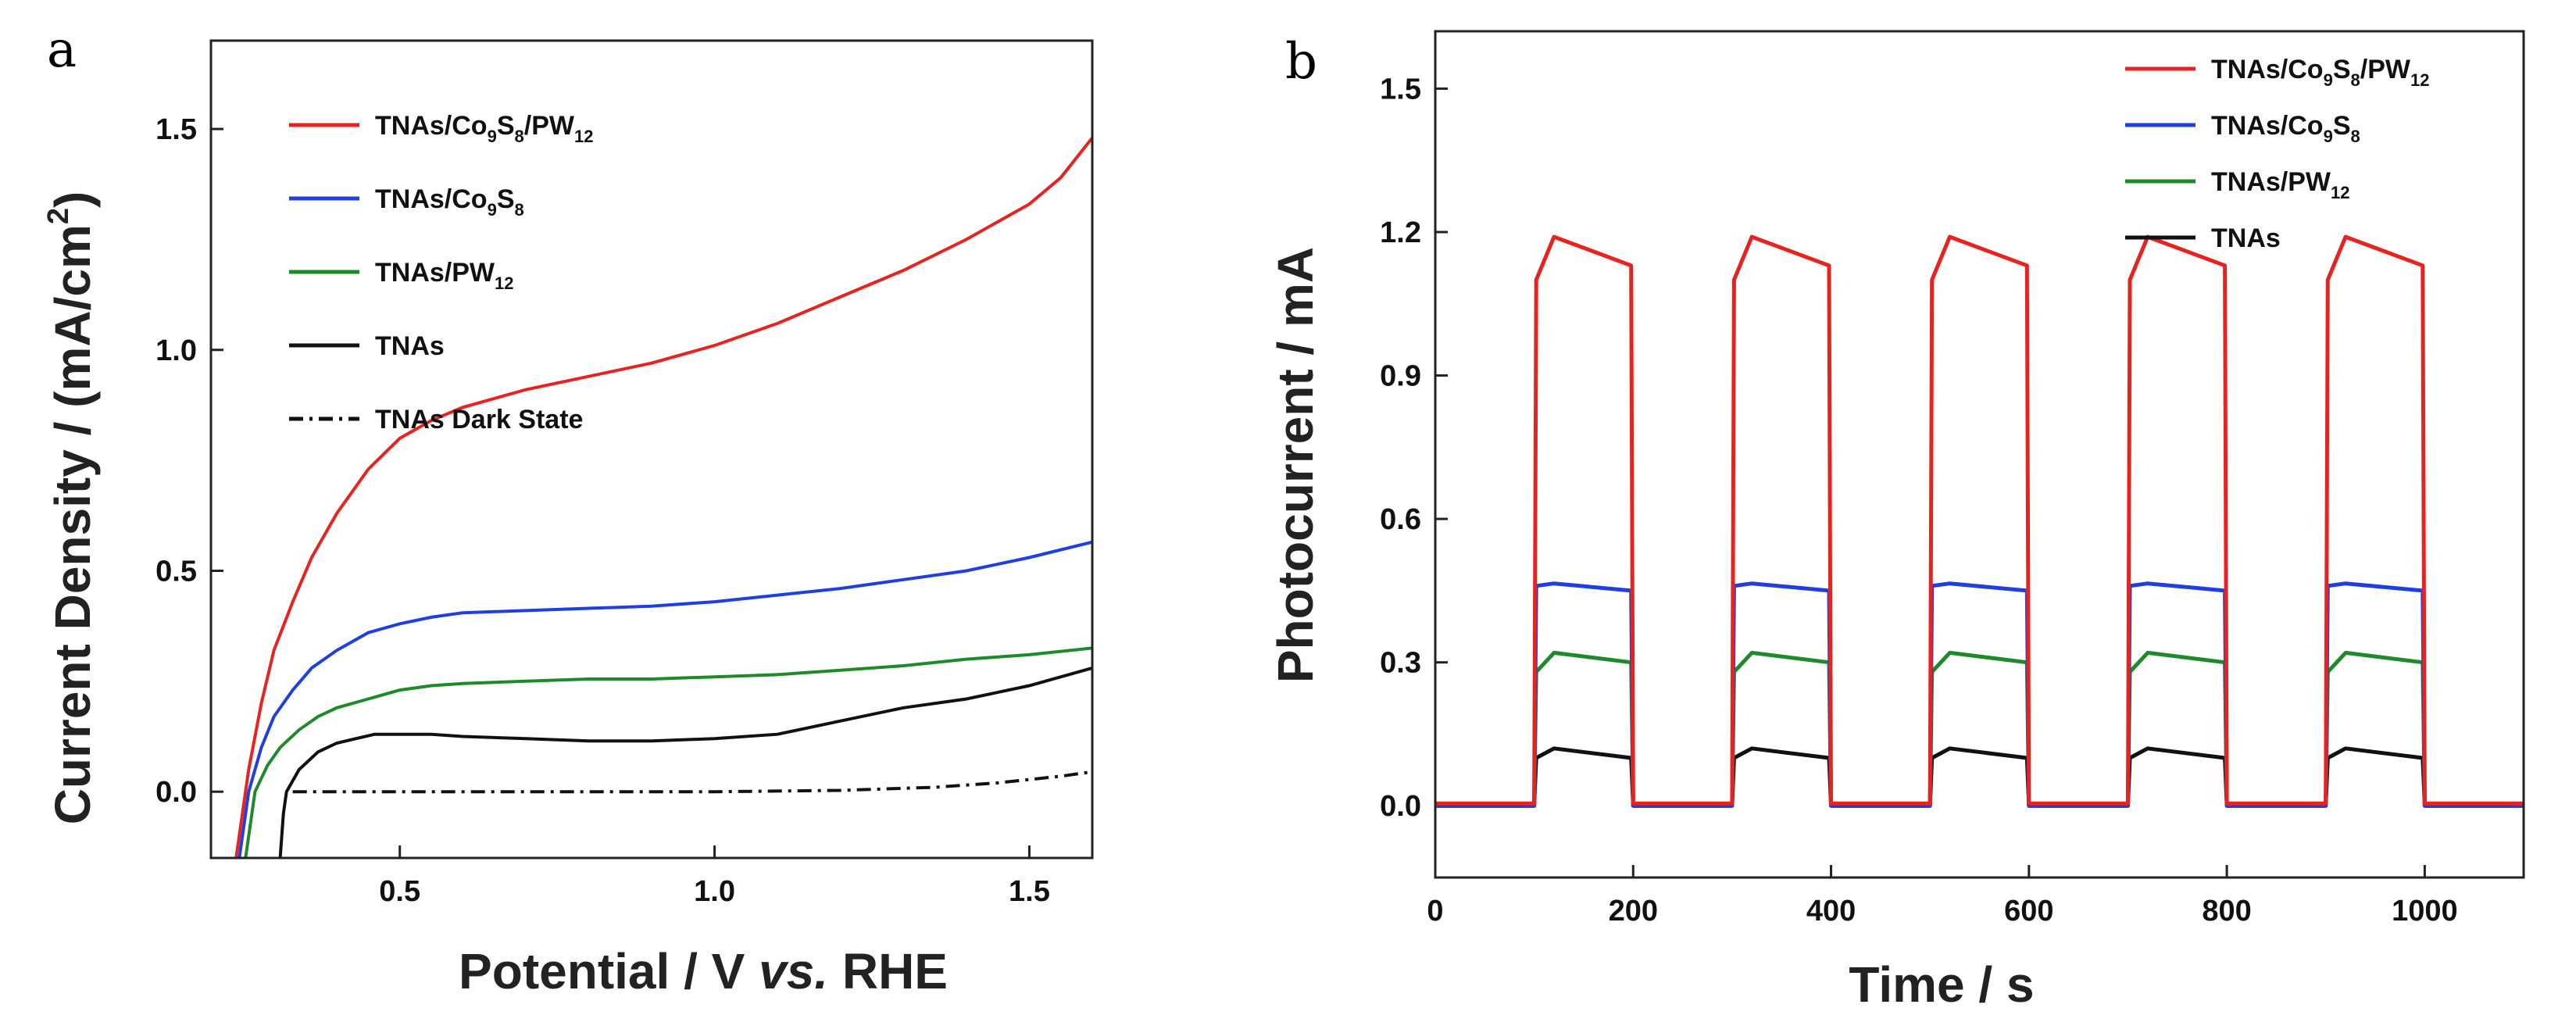 The width and height of the screenshot is (2576, 1033). Describe the element at coordinates (2285, 128) in the screenshot. I see `b-legend-label: TNAs/Co9S8` at that location.